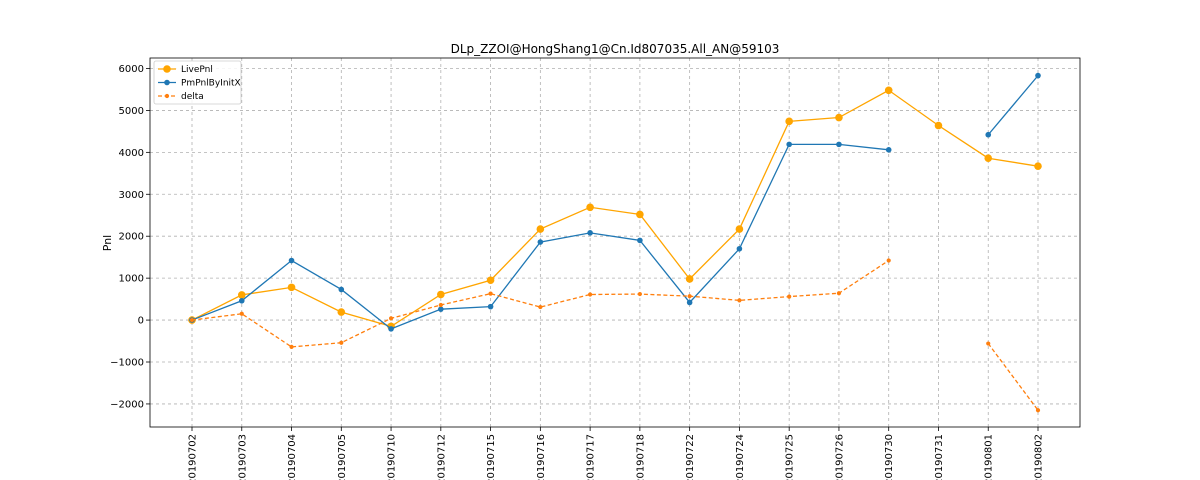 This screenshot has height=480, width=1200. What do you see at coordinates (131, 111) in the screenshot?
I see `y-tick-label: 5000` at bounding box center [131, 111].